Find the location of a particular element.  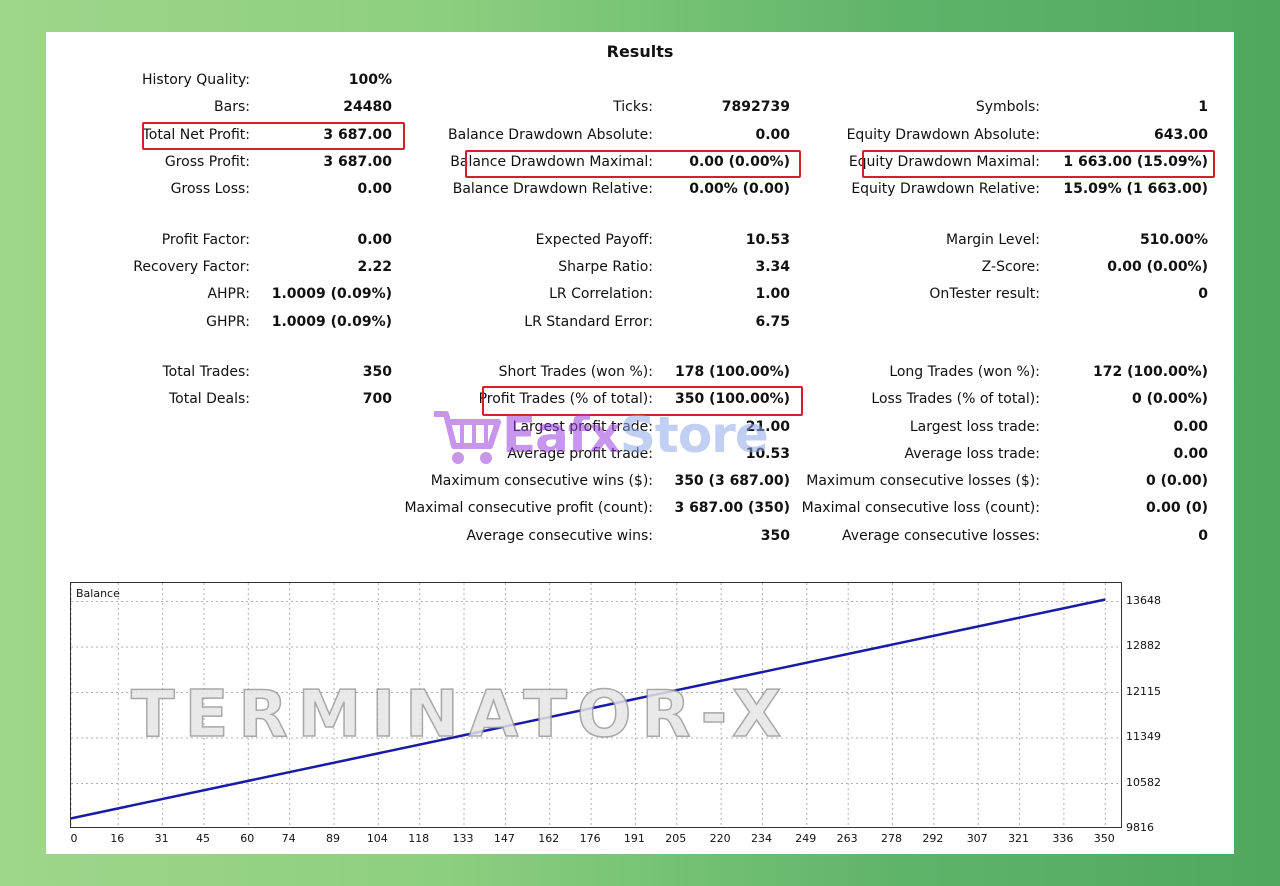

col1-value-9: 350 is located at coordinates (377, 372).